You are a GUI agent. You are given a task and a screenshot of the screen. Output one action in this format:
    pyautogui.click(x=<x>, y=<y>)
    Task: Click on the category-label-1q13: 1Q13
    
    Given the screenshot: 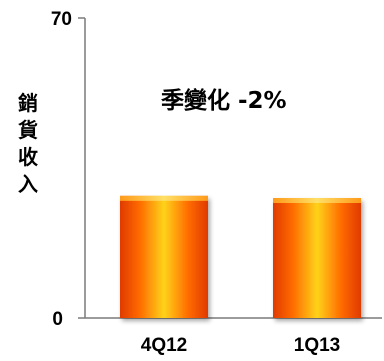 What is the action you would take?
    pyautogui.click(x=317, y=345)
    